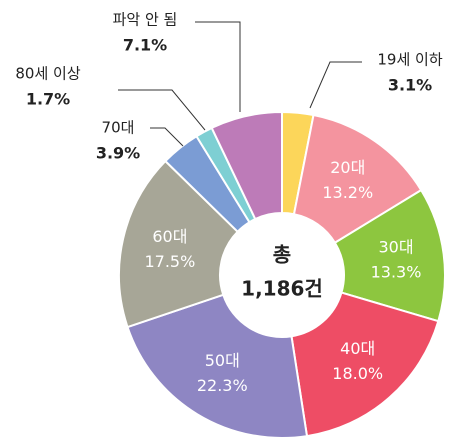  What do you see at coordinates (282, 289) in the screenshot?
I see `center-label: 1,186건` at bounding box center [282, 289].